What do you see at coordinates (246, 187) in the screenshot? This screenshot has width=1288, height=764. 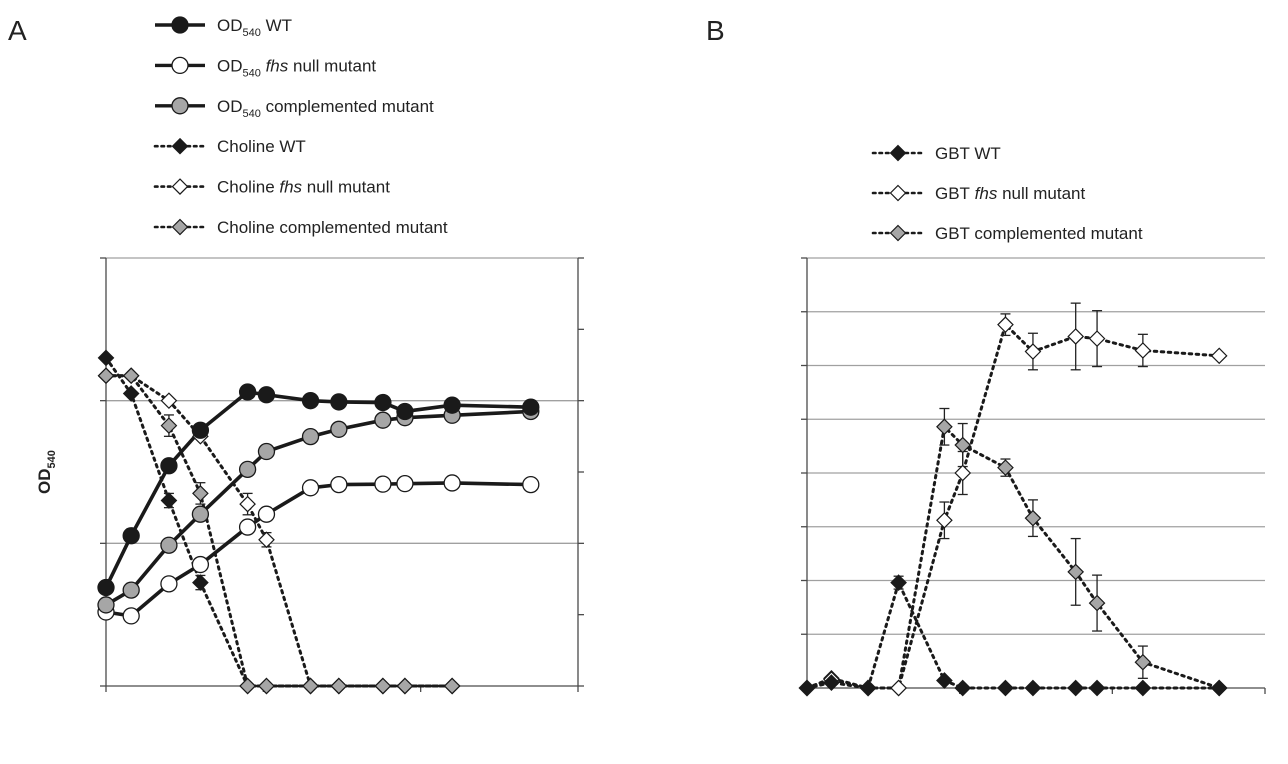 I see `legend-label-text: Choline` at bounding box center [246, 187].